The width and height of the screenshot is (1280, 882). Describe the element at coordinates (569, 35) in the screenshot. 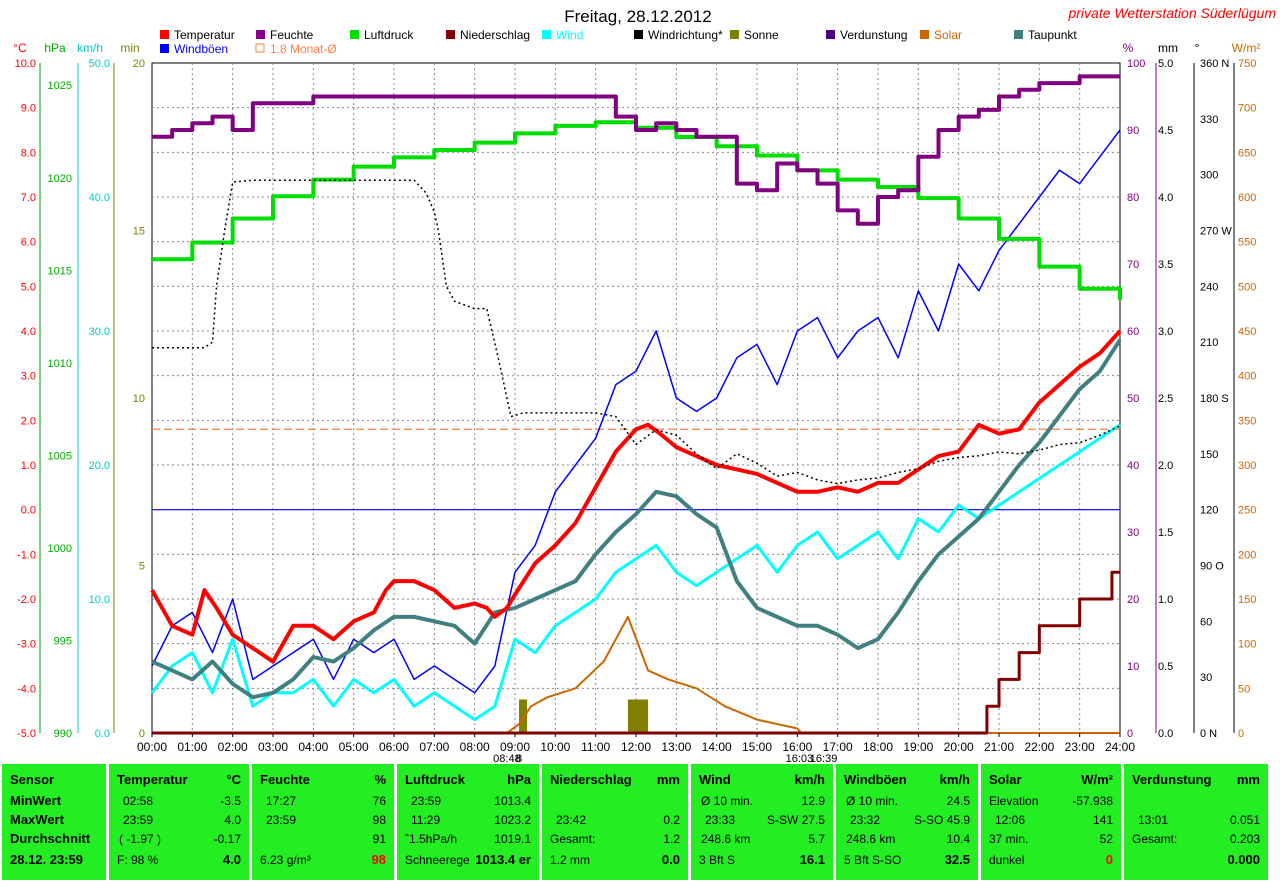

I see `legend-label: Wind` at that location.